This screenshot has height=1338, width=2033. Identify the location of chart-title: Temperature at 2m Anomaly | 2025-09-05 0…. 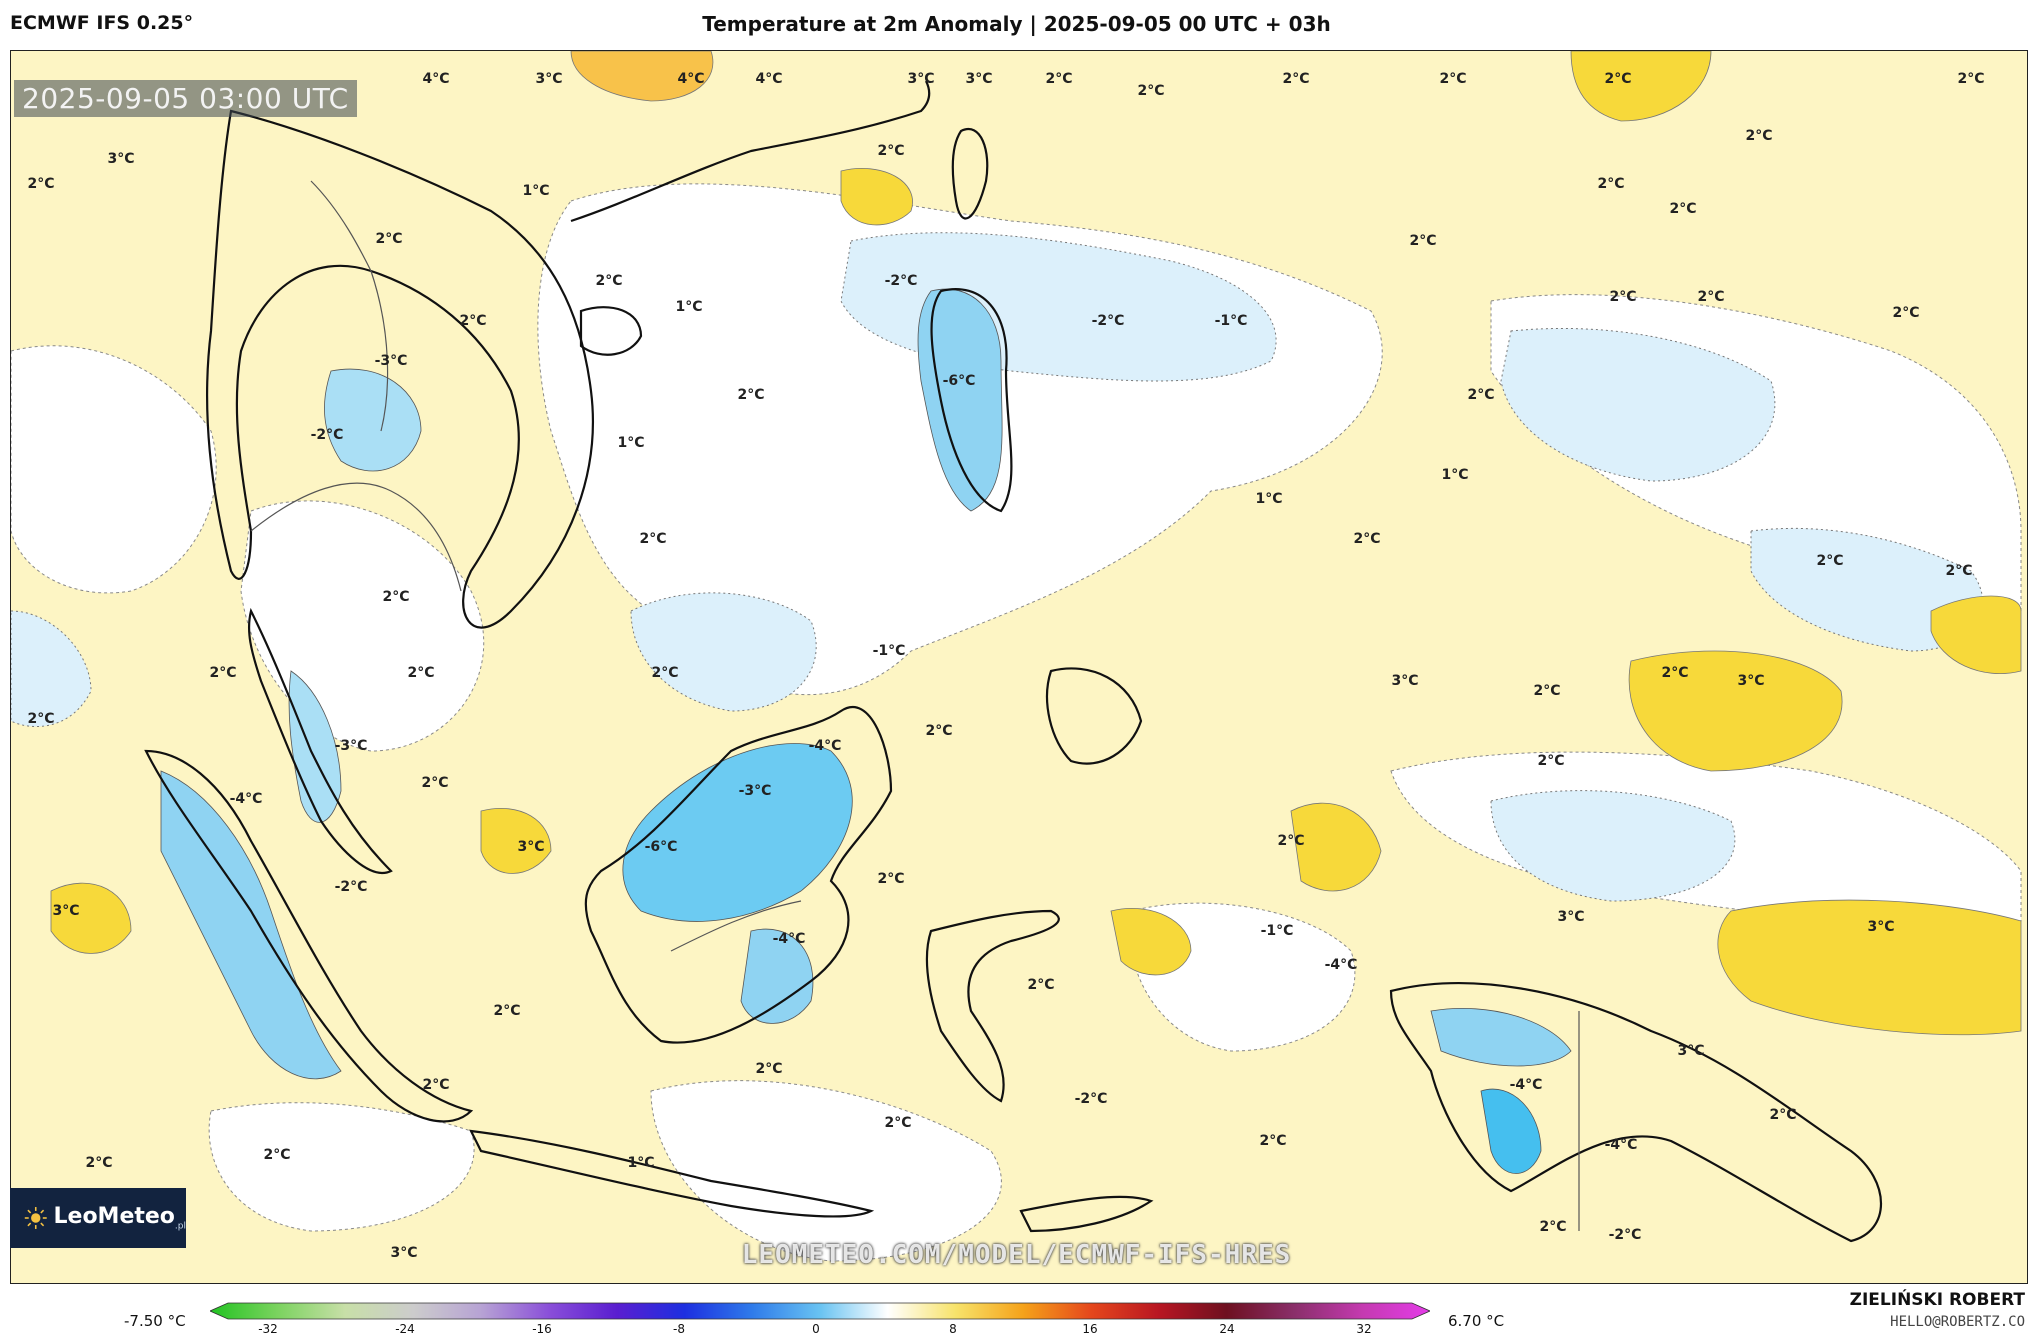
(1016, 24).